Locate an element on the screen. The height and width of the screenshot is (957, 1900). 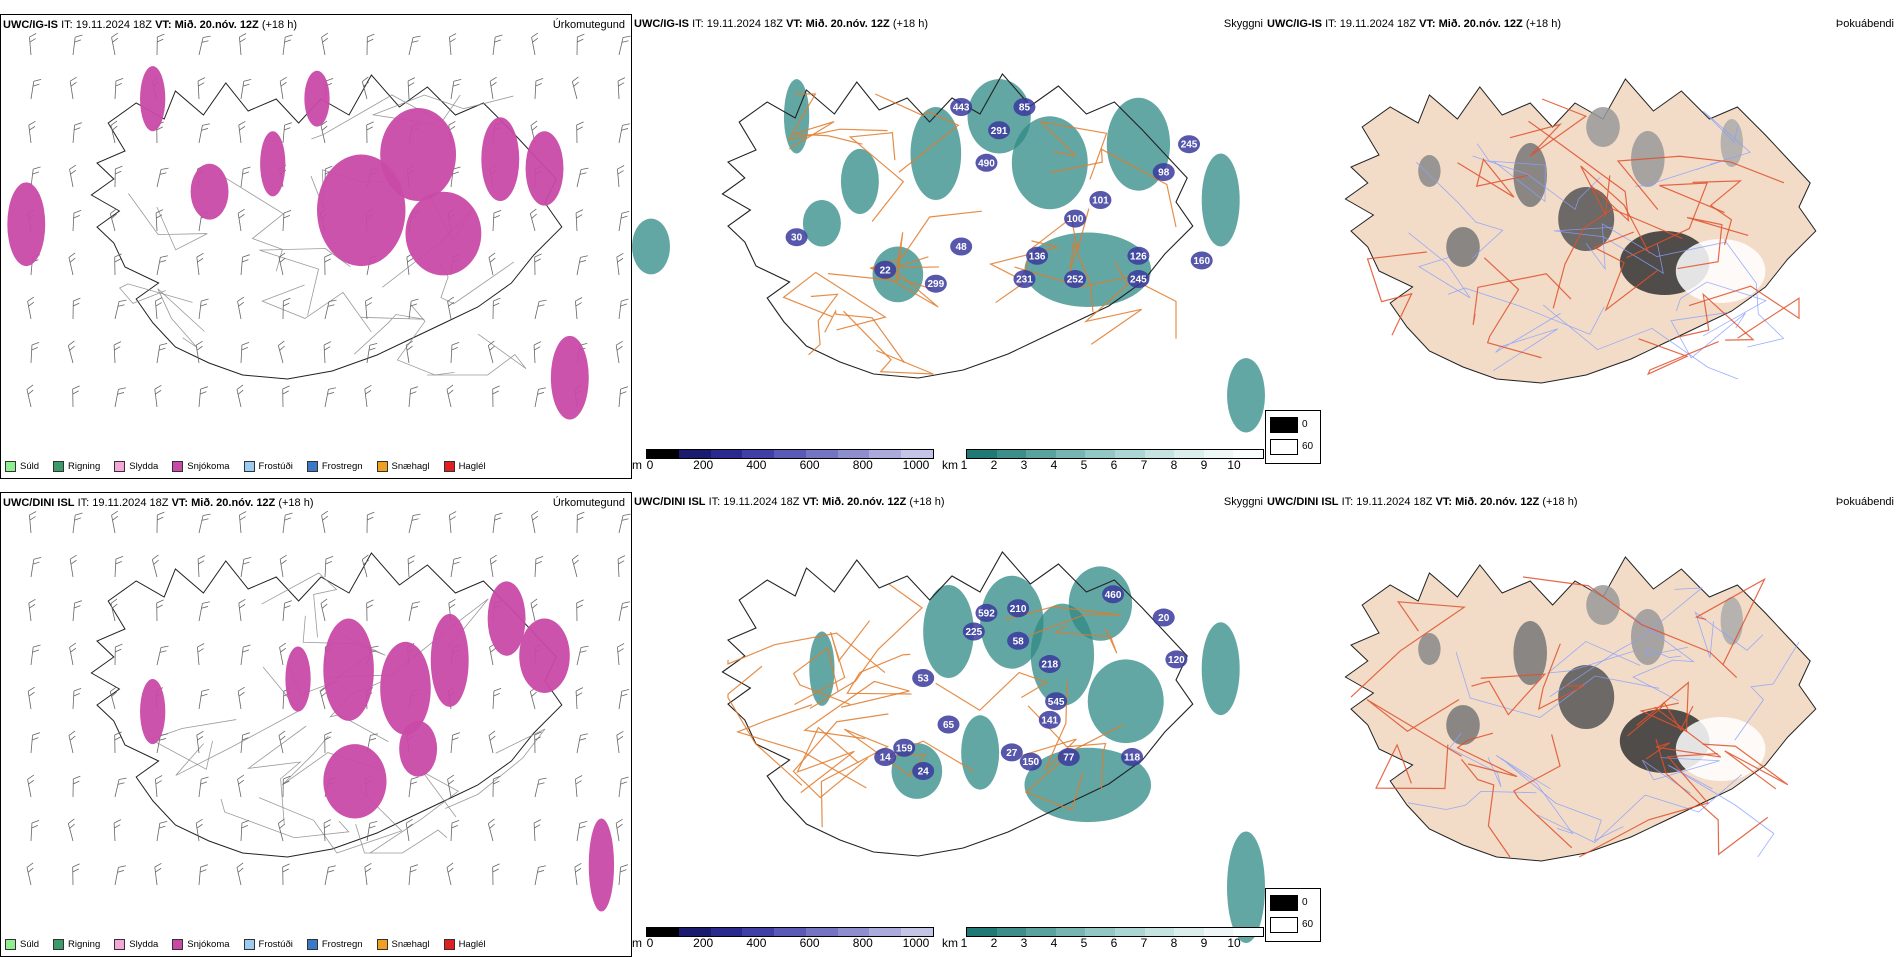
fog-area is located at coordinates (1530, 175).